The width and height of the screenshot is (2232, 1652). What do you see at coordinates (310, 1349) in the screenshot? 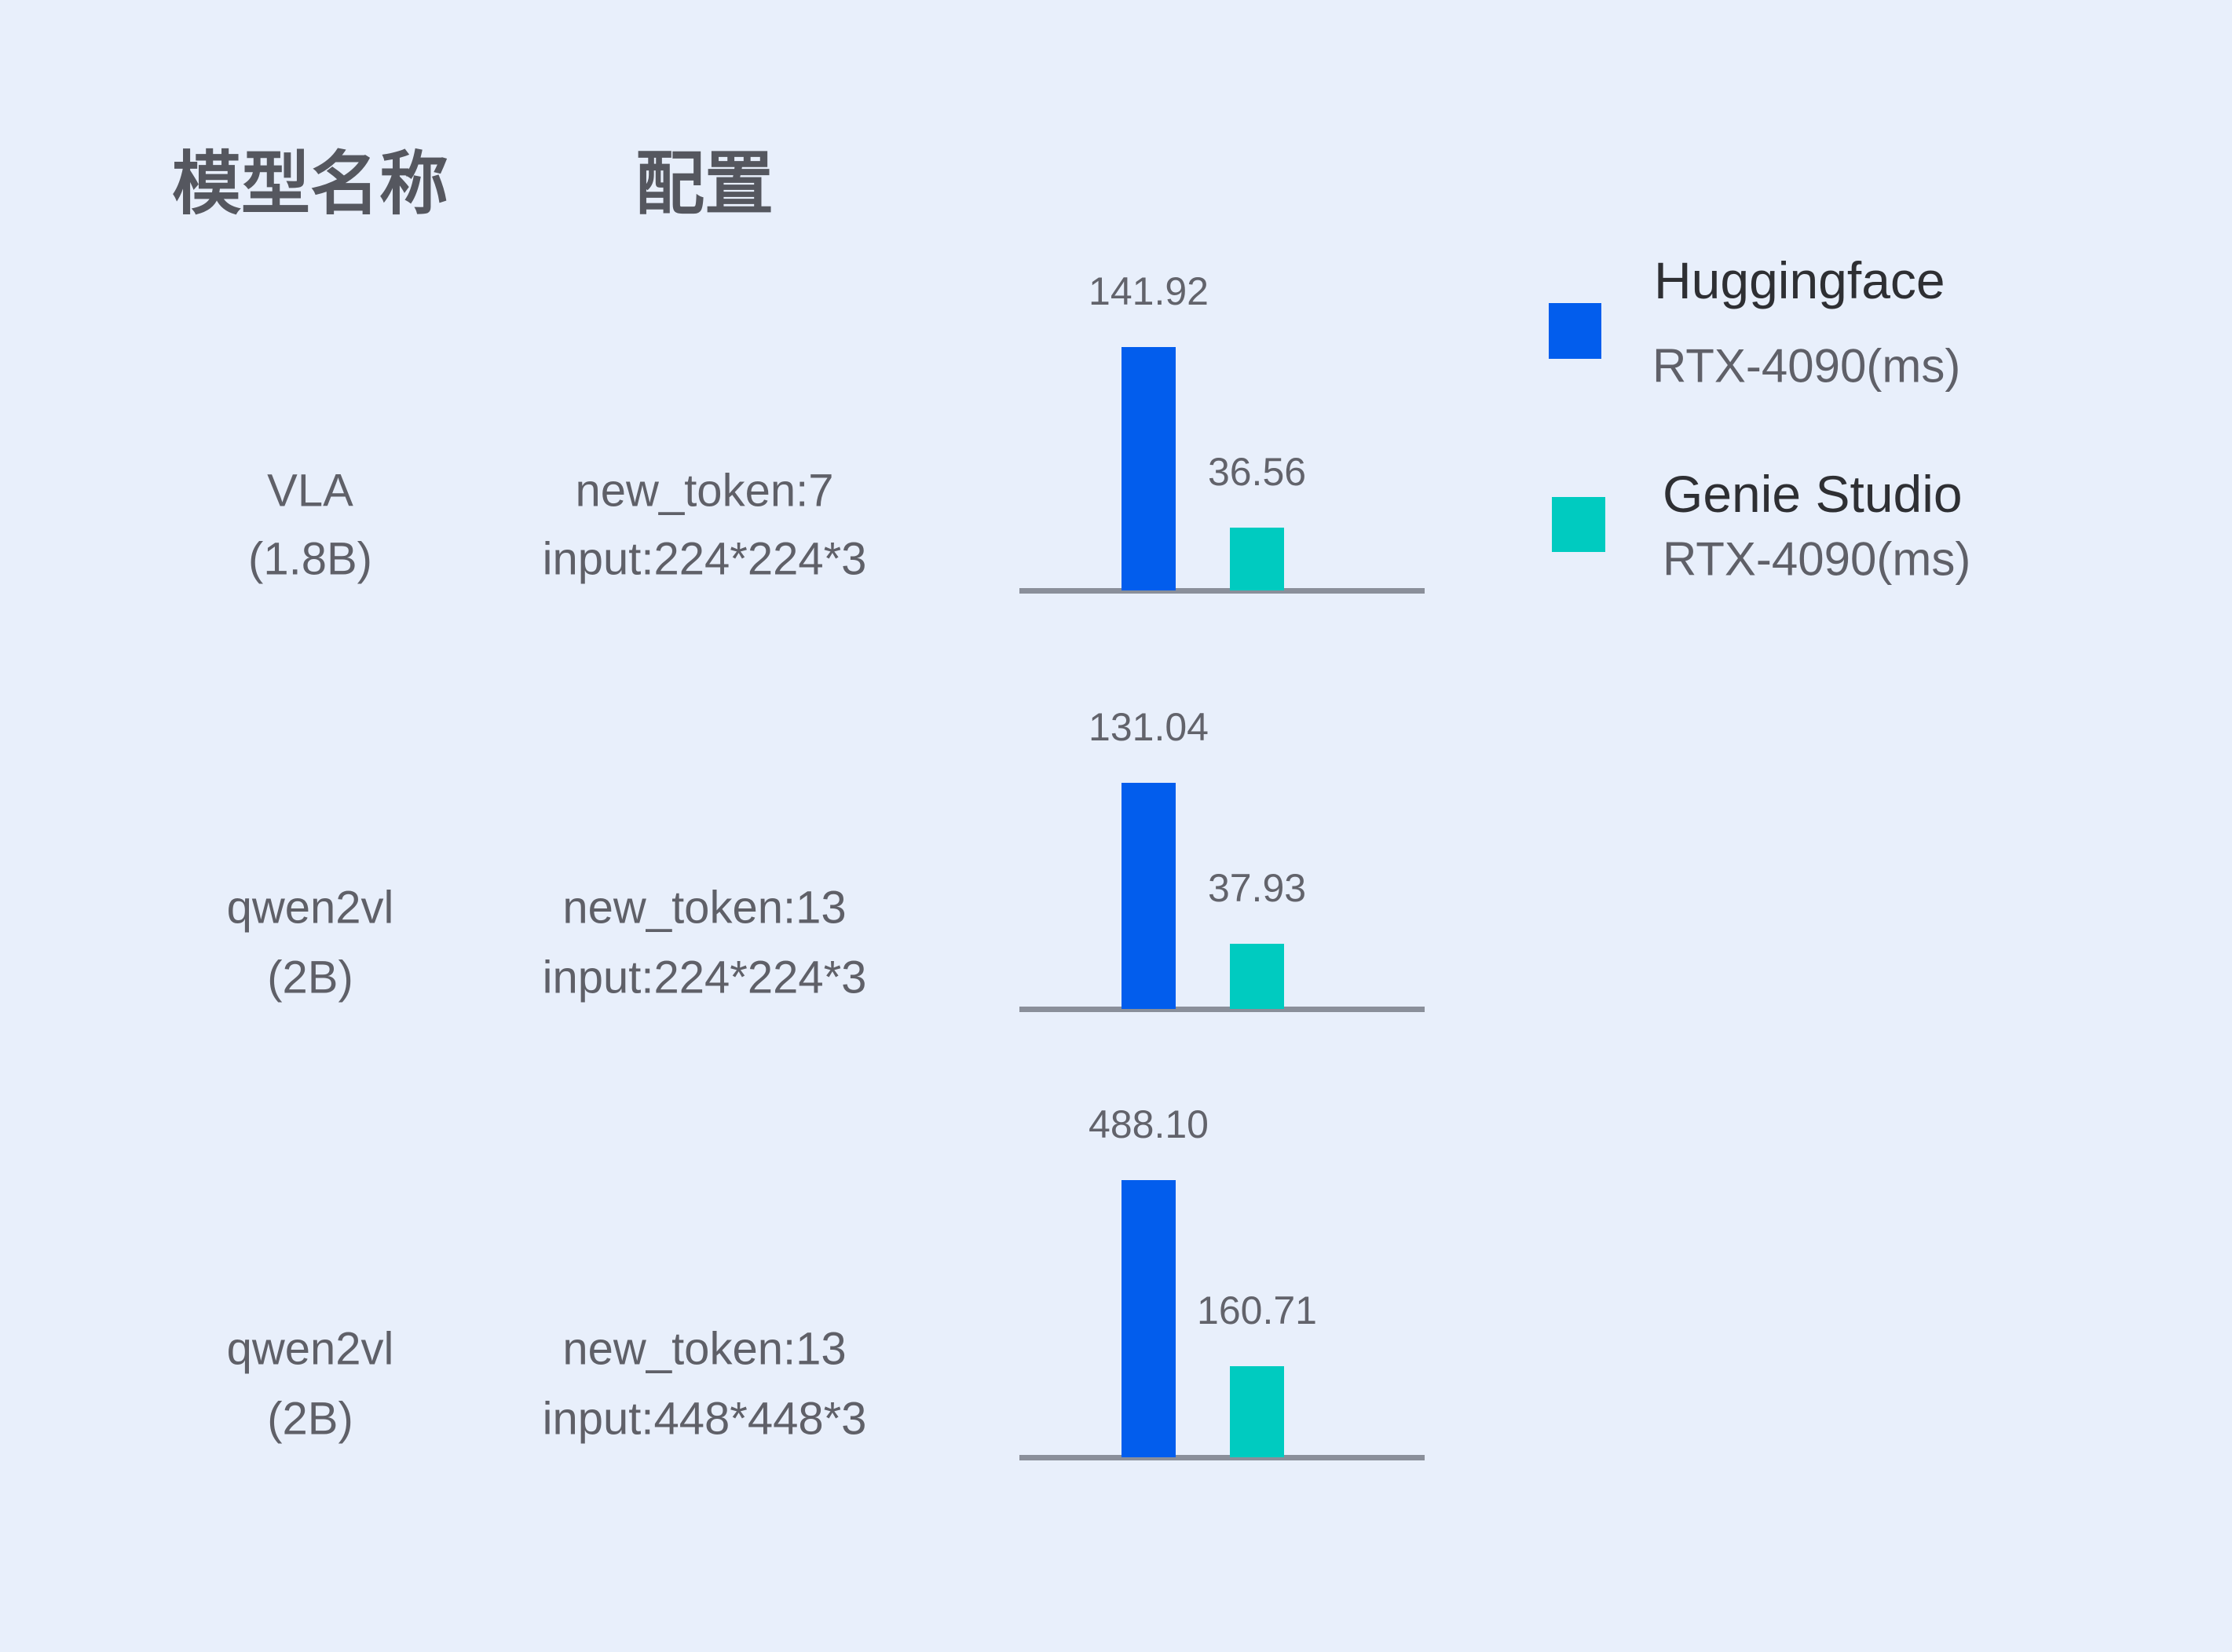
I see `row-3-model: qwen2vl` at bounding box center [310, 1349].